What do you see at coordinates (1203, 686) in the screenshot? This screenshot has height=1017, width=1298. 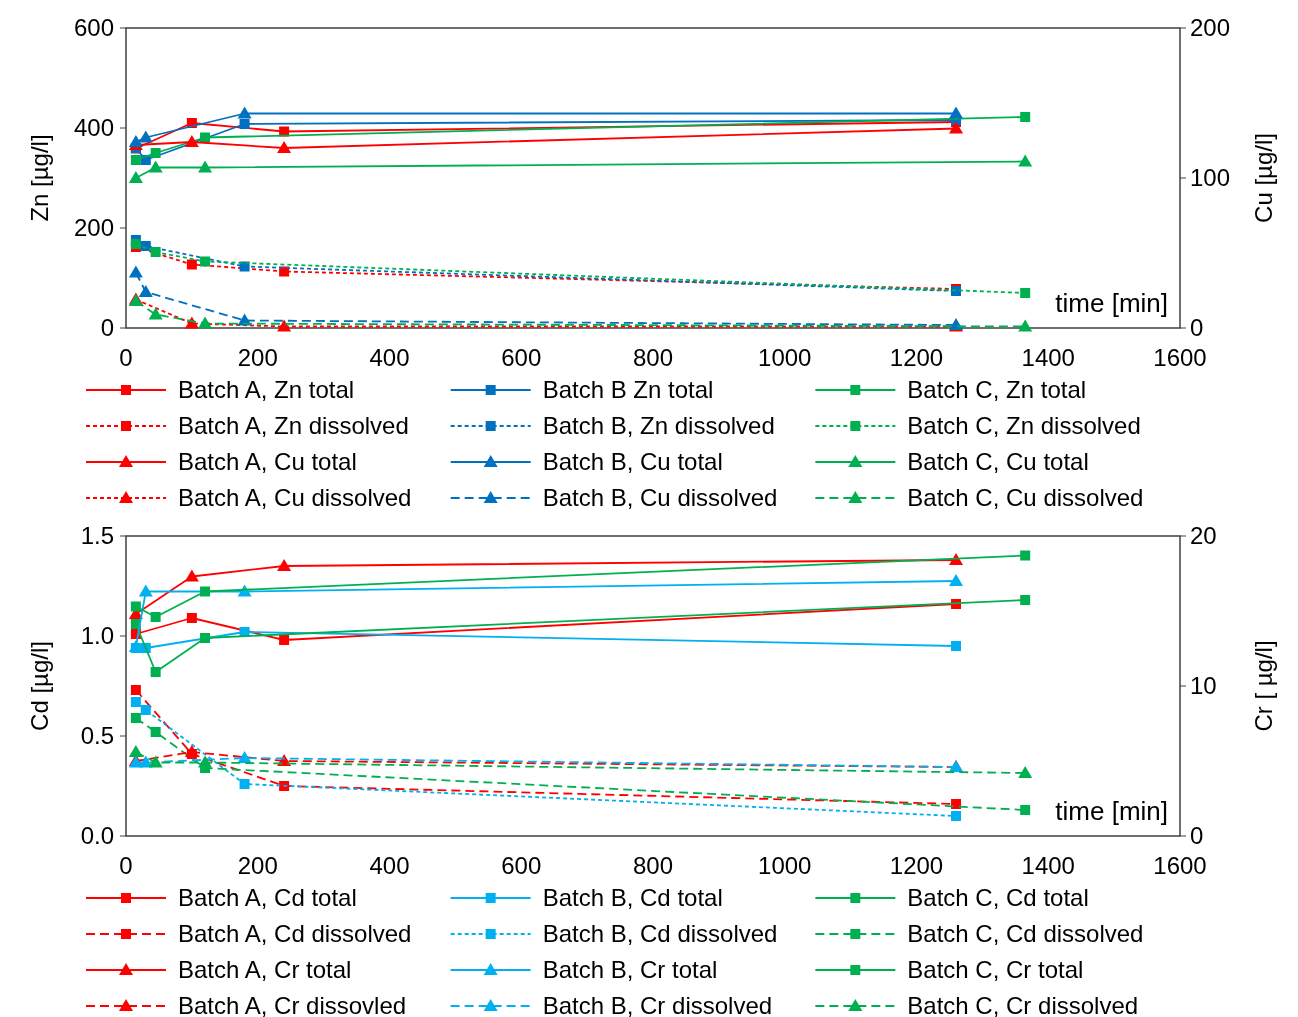 I see `y2-tick-label: 10` at bounding box center [1203, 686].